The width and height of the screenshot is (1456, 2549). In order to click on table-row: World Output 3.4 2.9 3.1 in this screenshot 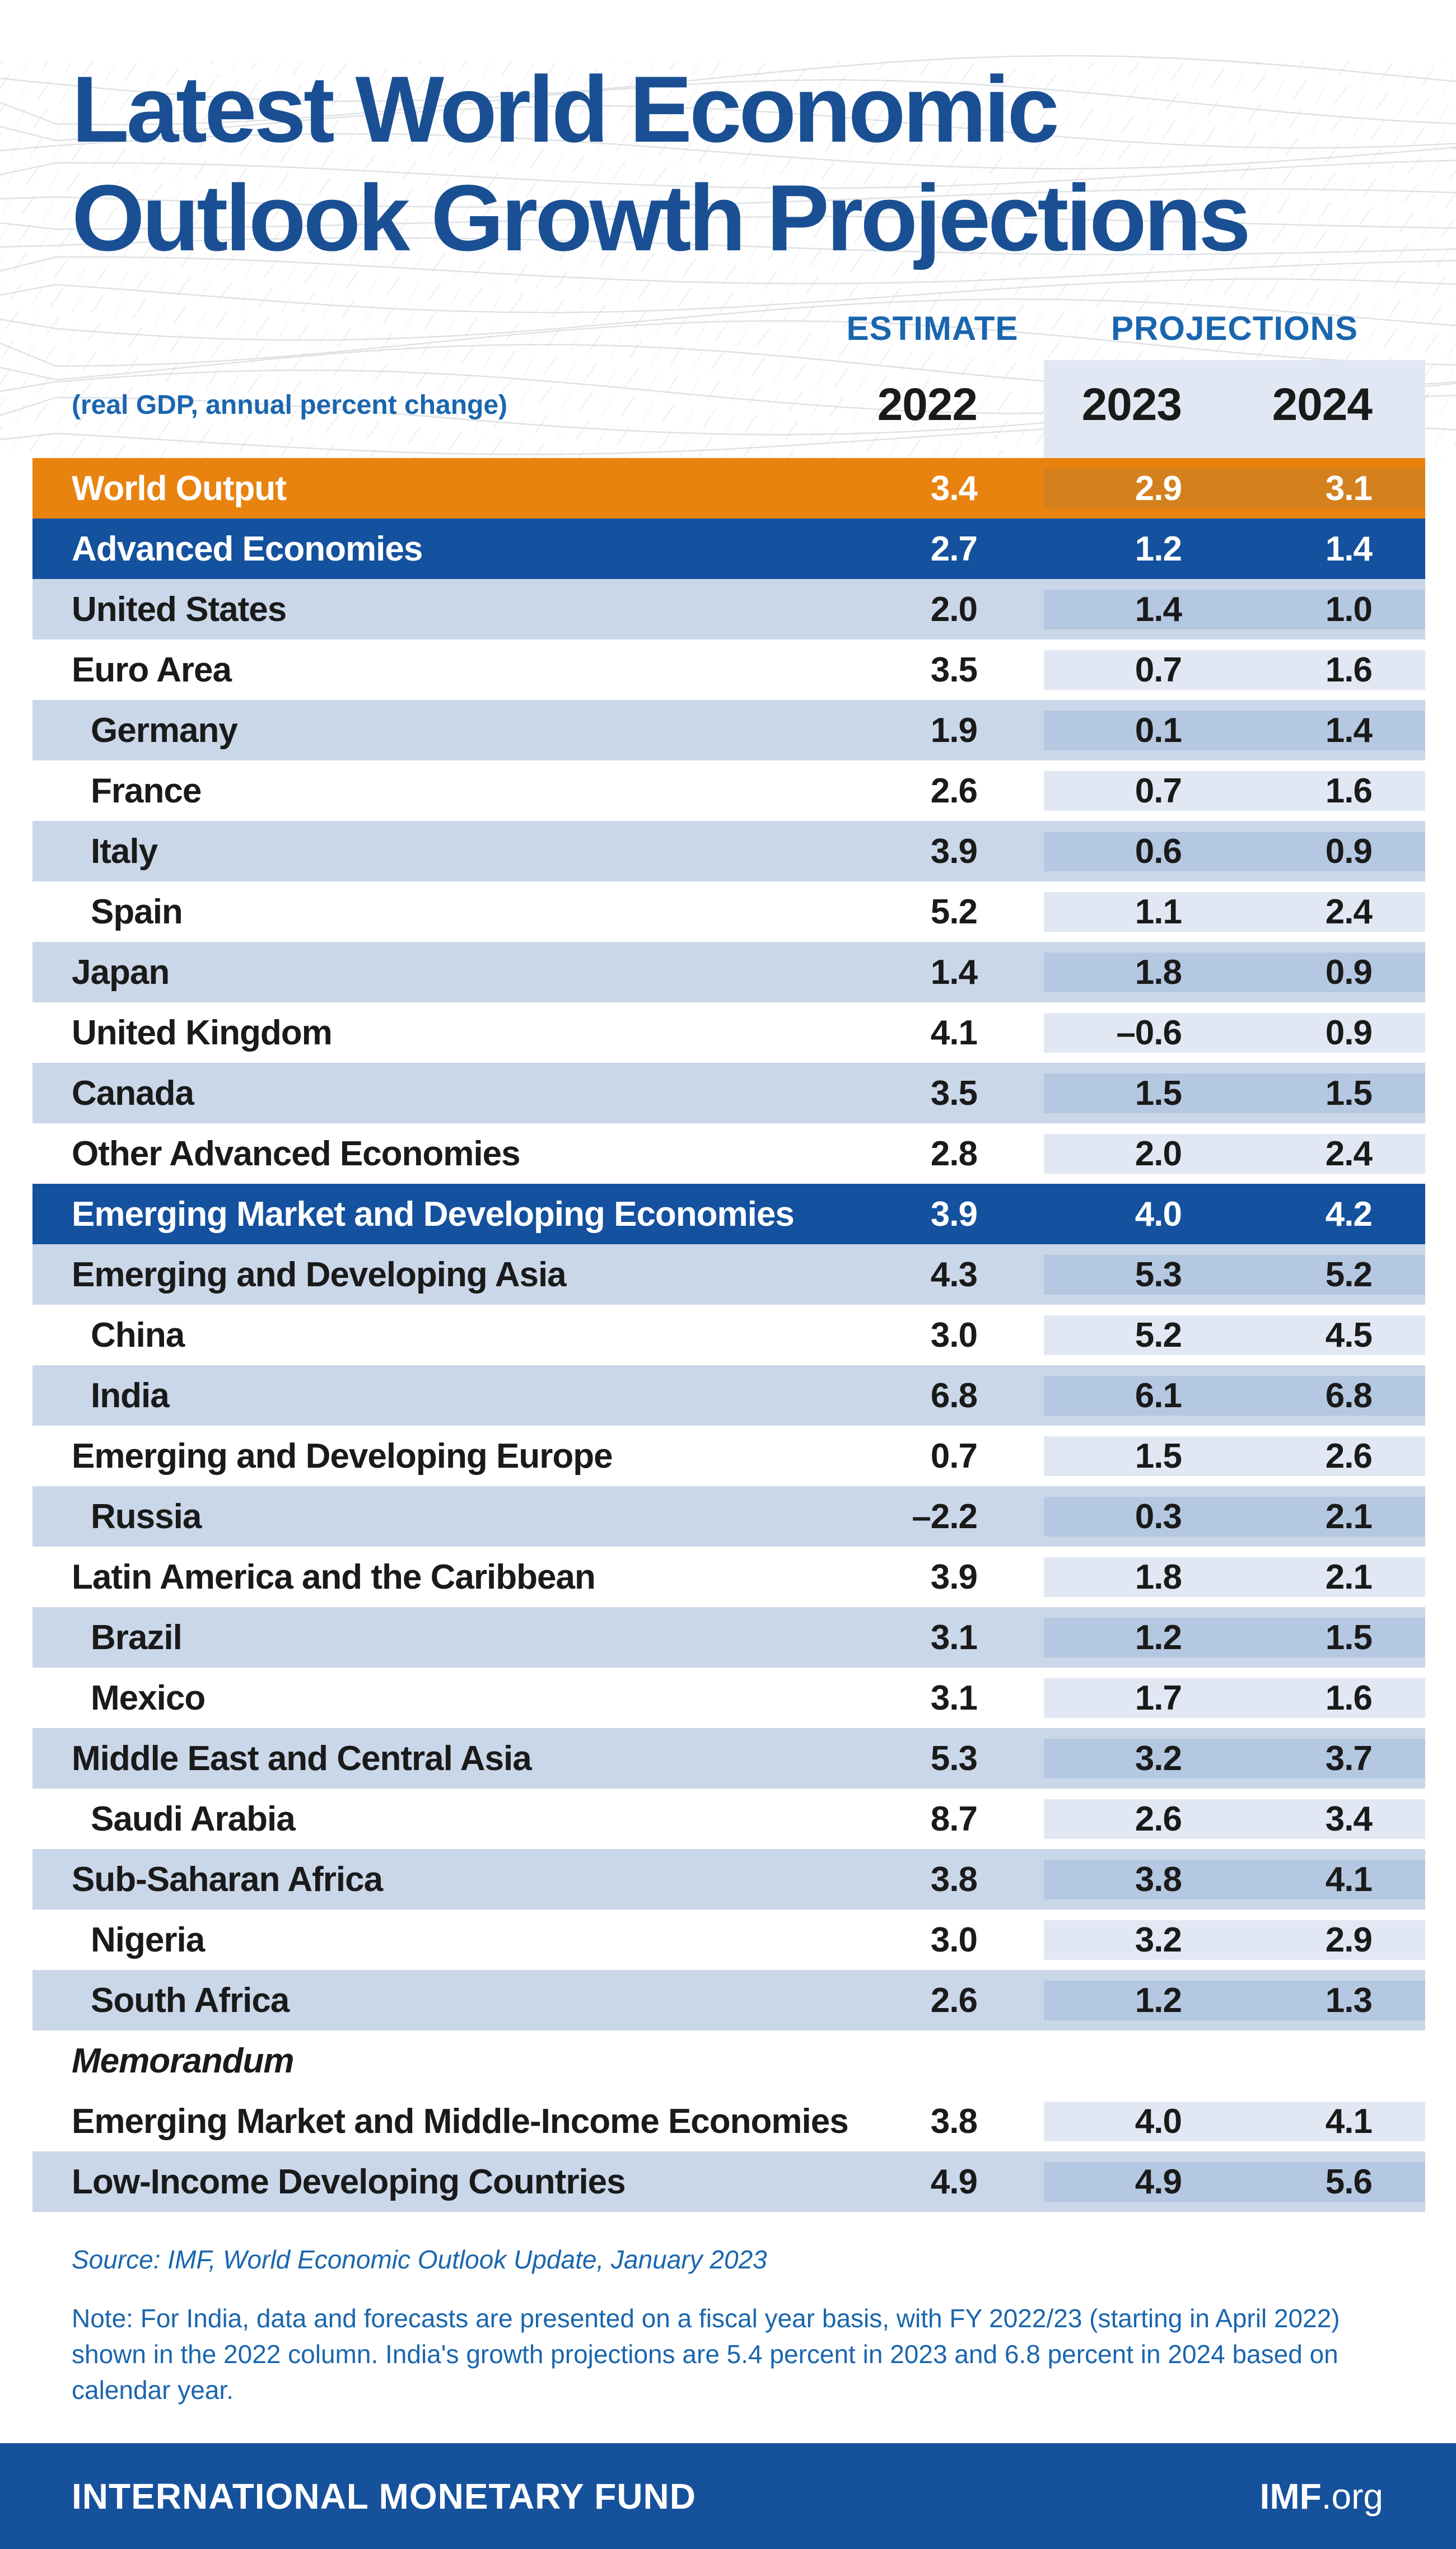, I will do `click(728, 488)`.